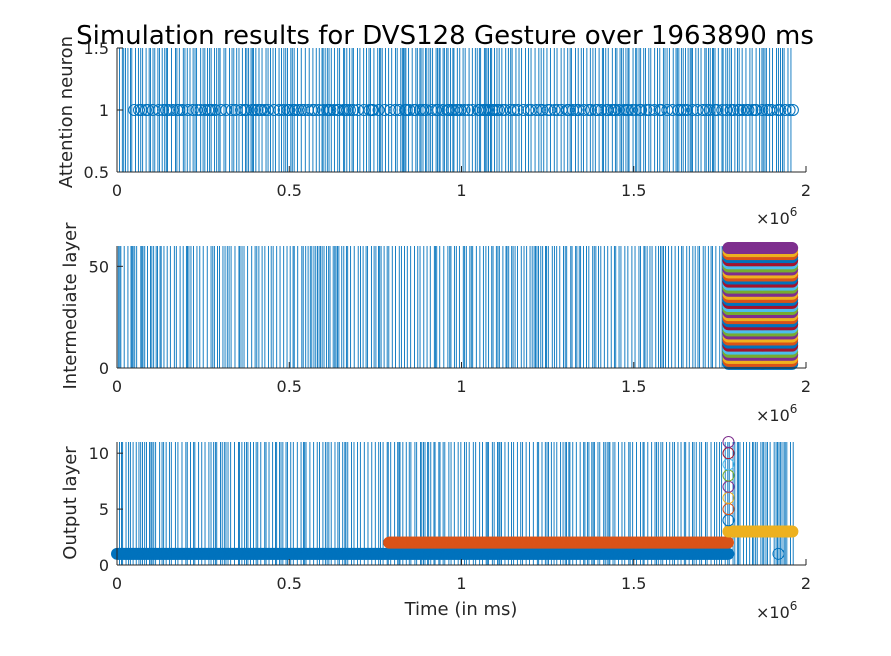 This screenshot has width=891, height=656. Describe the element at coordinates (289, 386) in the screenshot. I see `x-tick-label: 0.5` at that location.